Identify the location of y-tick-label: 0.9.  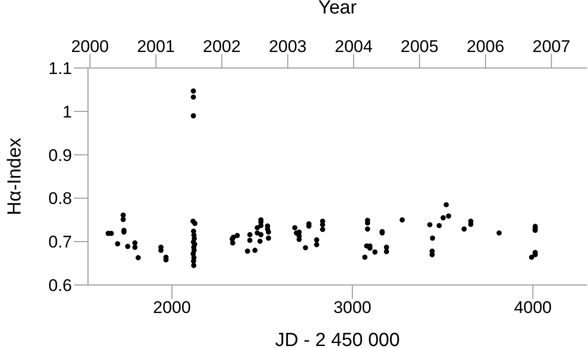
(60, 155).